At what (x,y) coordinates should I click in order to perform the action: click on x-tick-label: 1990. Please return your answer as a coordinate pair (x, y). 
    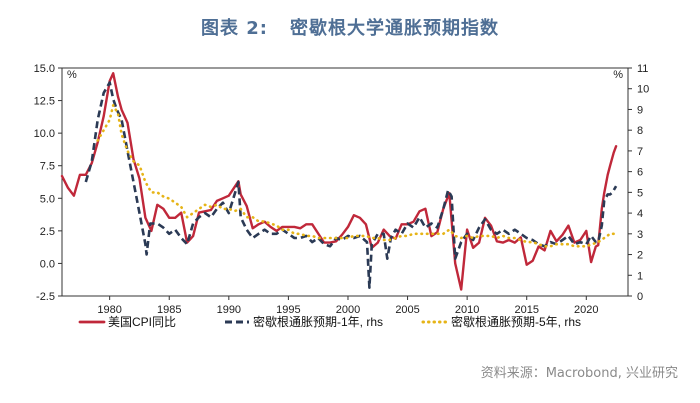
    Looking at the image, I should click on (229, 310).